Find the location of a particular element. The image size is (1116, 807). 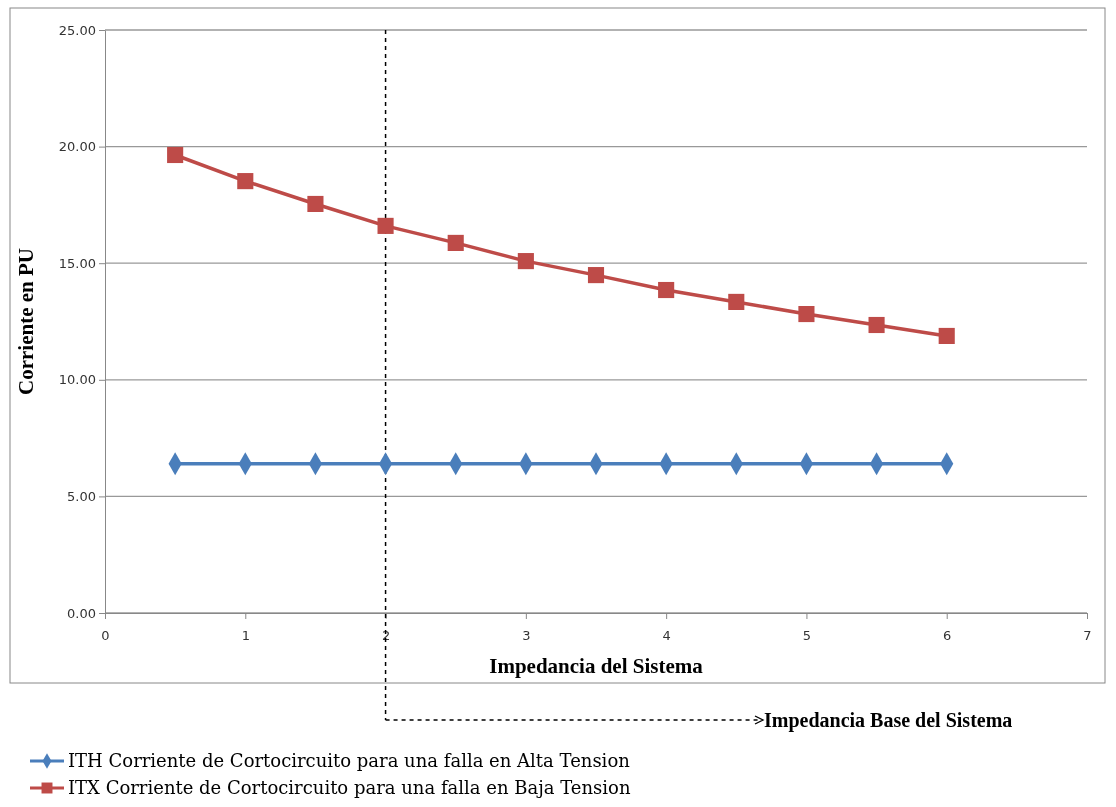

x-tick-label: 1 is located at coordinates (245, 636).